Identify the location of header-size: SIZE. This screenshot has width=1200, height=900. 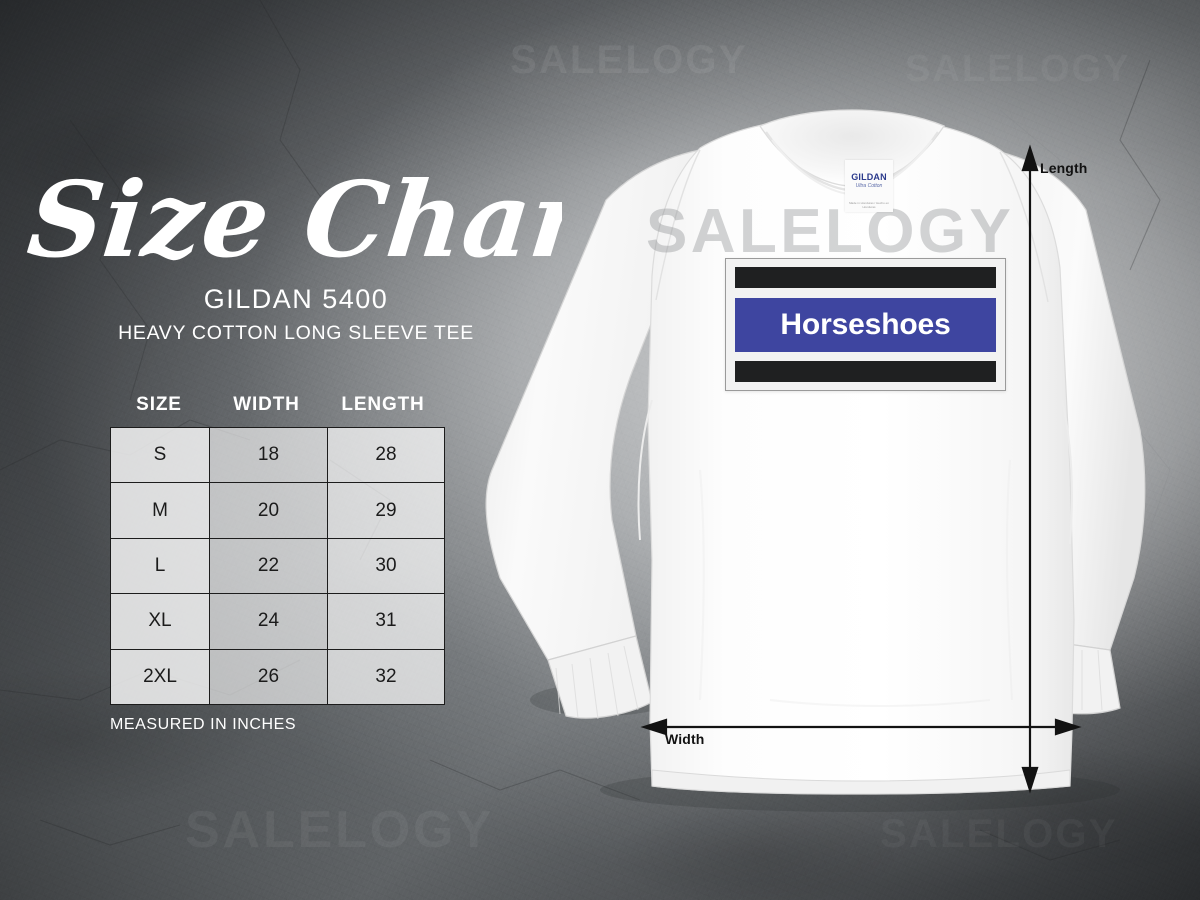
(159, 404).